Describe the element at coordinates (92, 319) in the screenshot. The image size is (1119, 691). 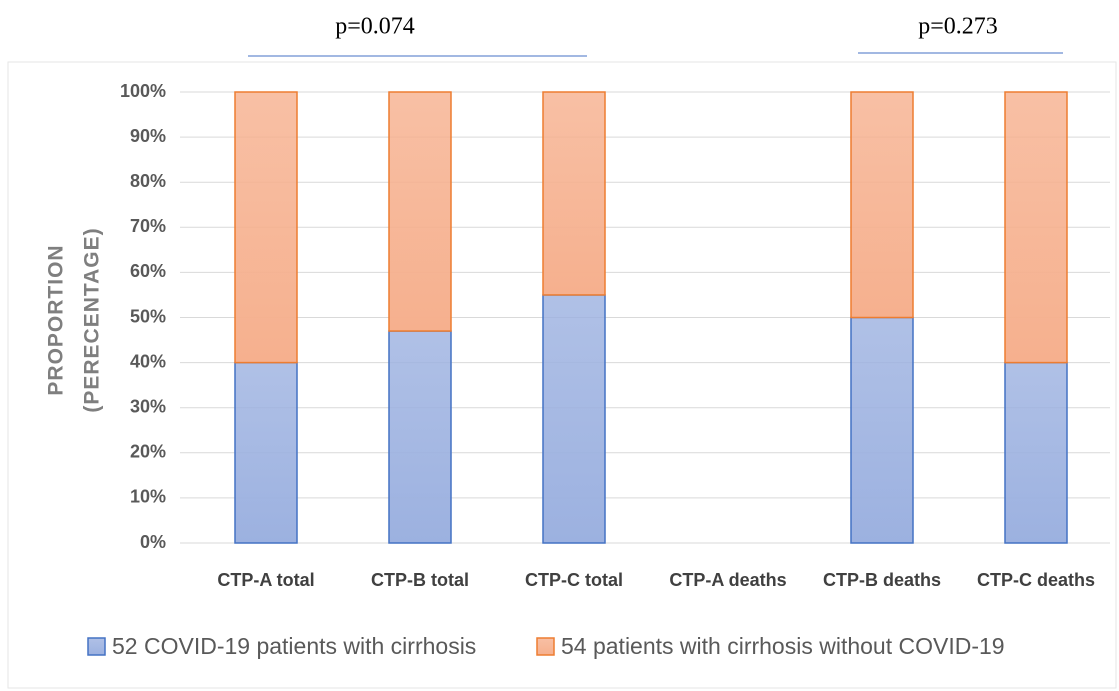
I see `y-axis-label: (PERECENTAGE)` at that location.